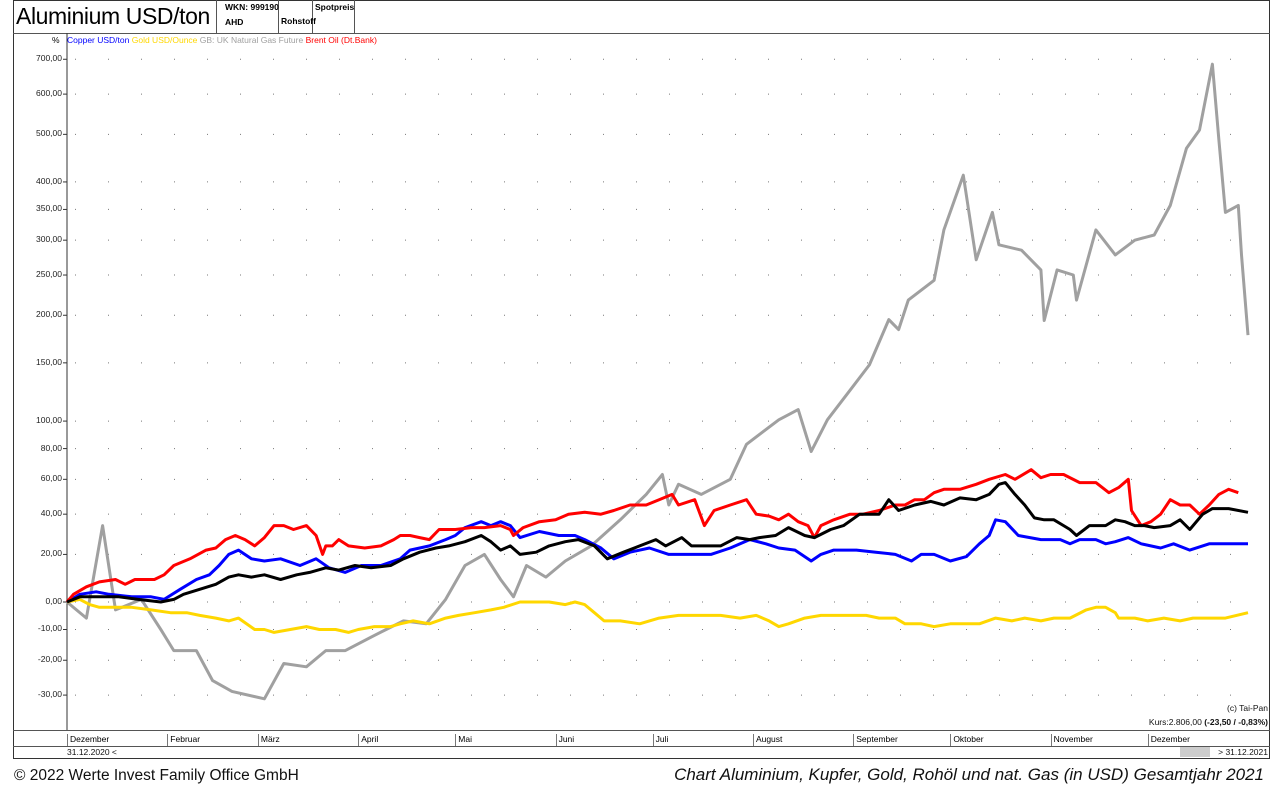  Describe the element at coordinates (641, 33) in the screenshot. I see `header-divider` at that location.